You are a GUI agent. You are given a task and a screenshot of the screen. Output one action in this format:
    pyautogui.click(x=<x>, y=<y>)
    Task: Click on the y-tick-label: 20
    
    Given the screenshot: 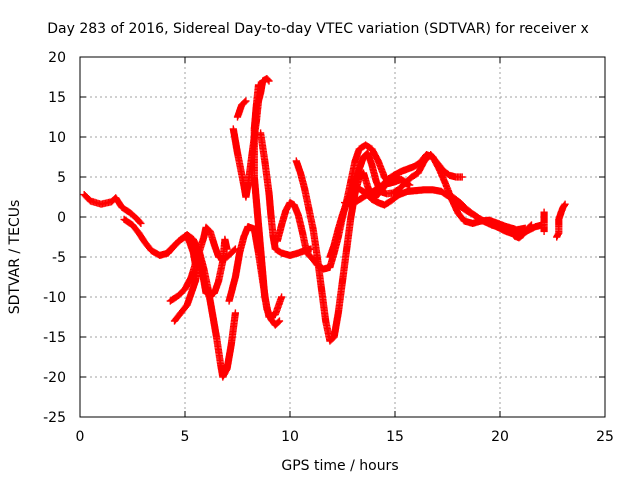 What is the action you would take?
    pyautogui.click(x=57, y=58)
    